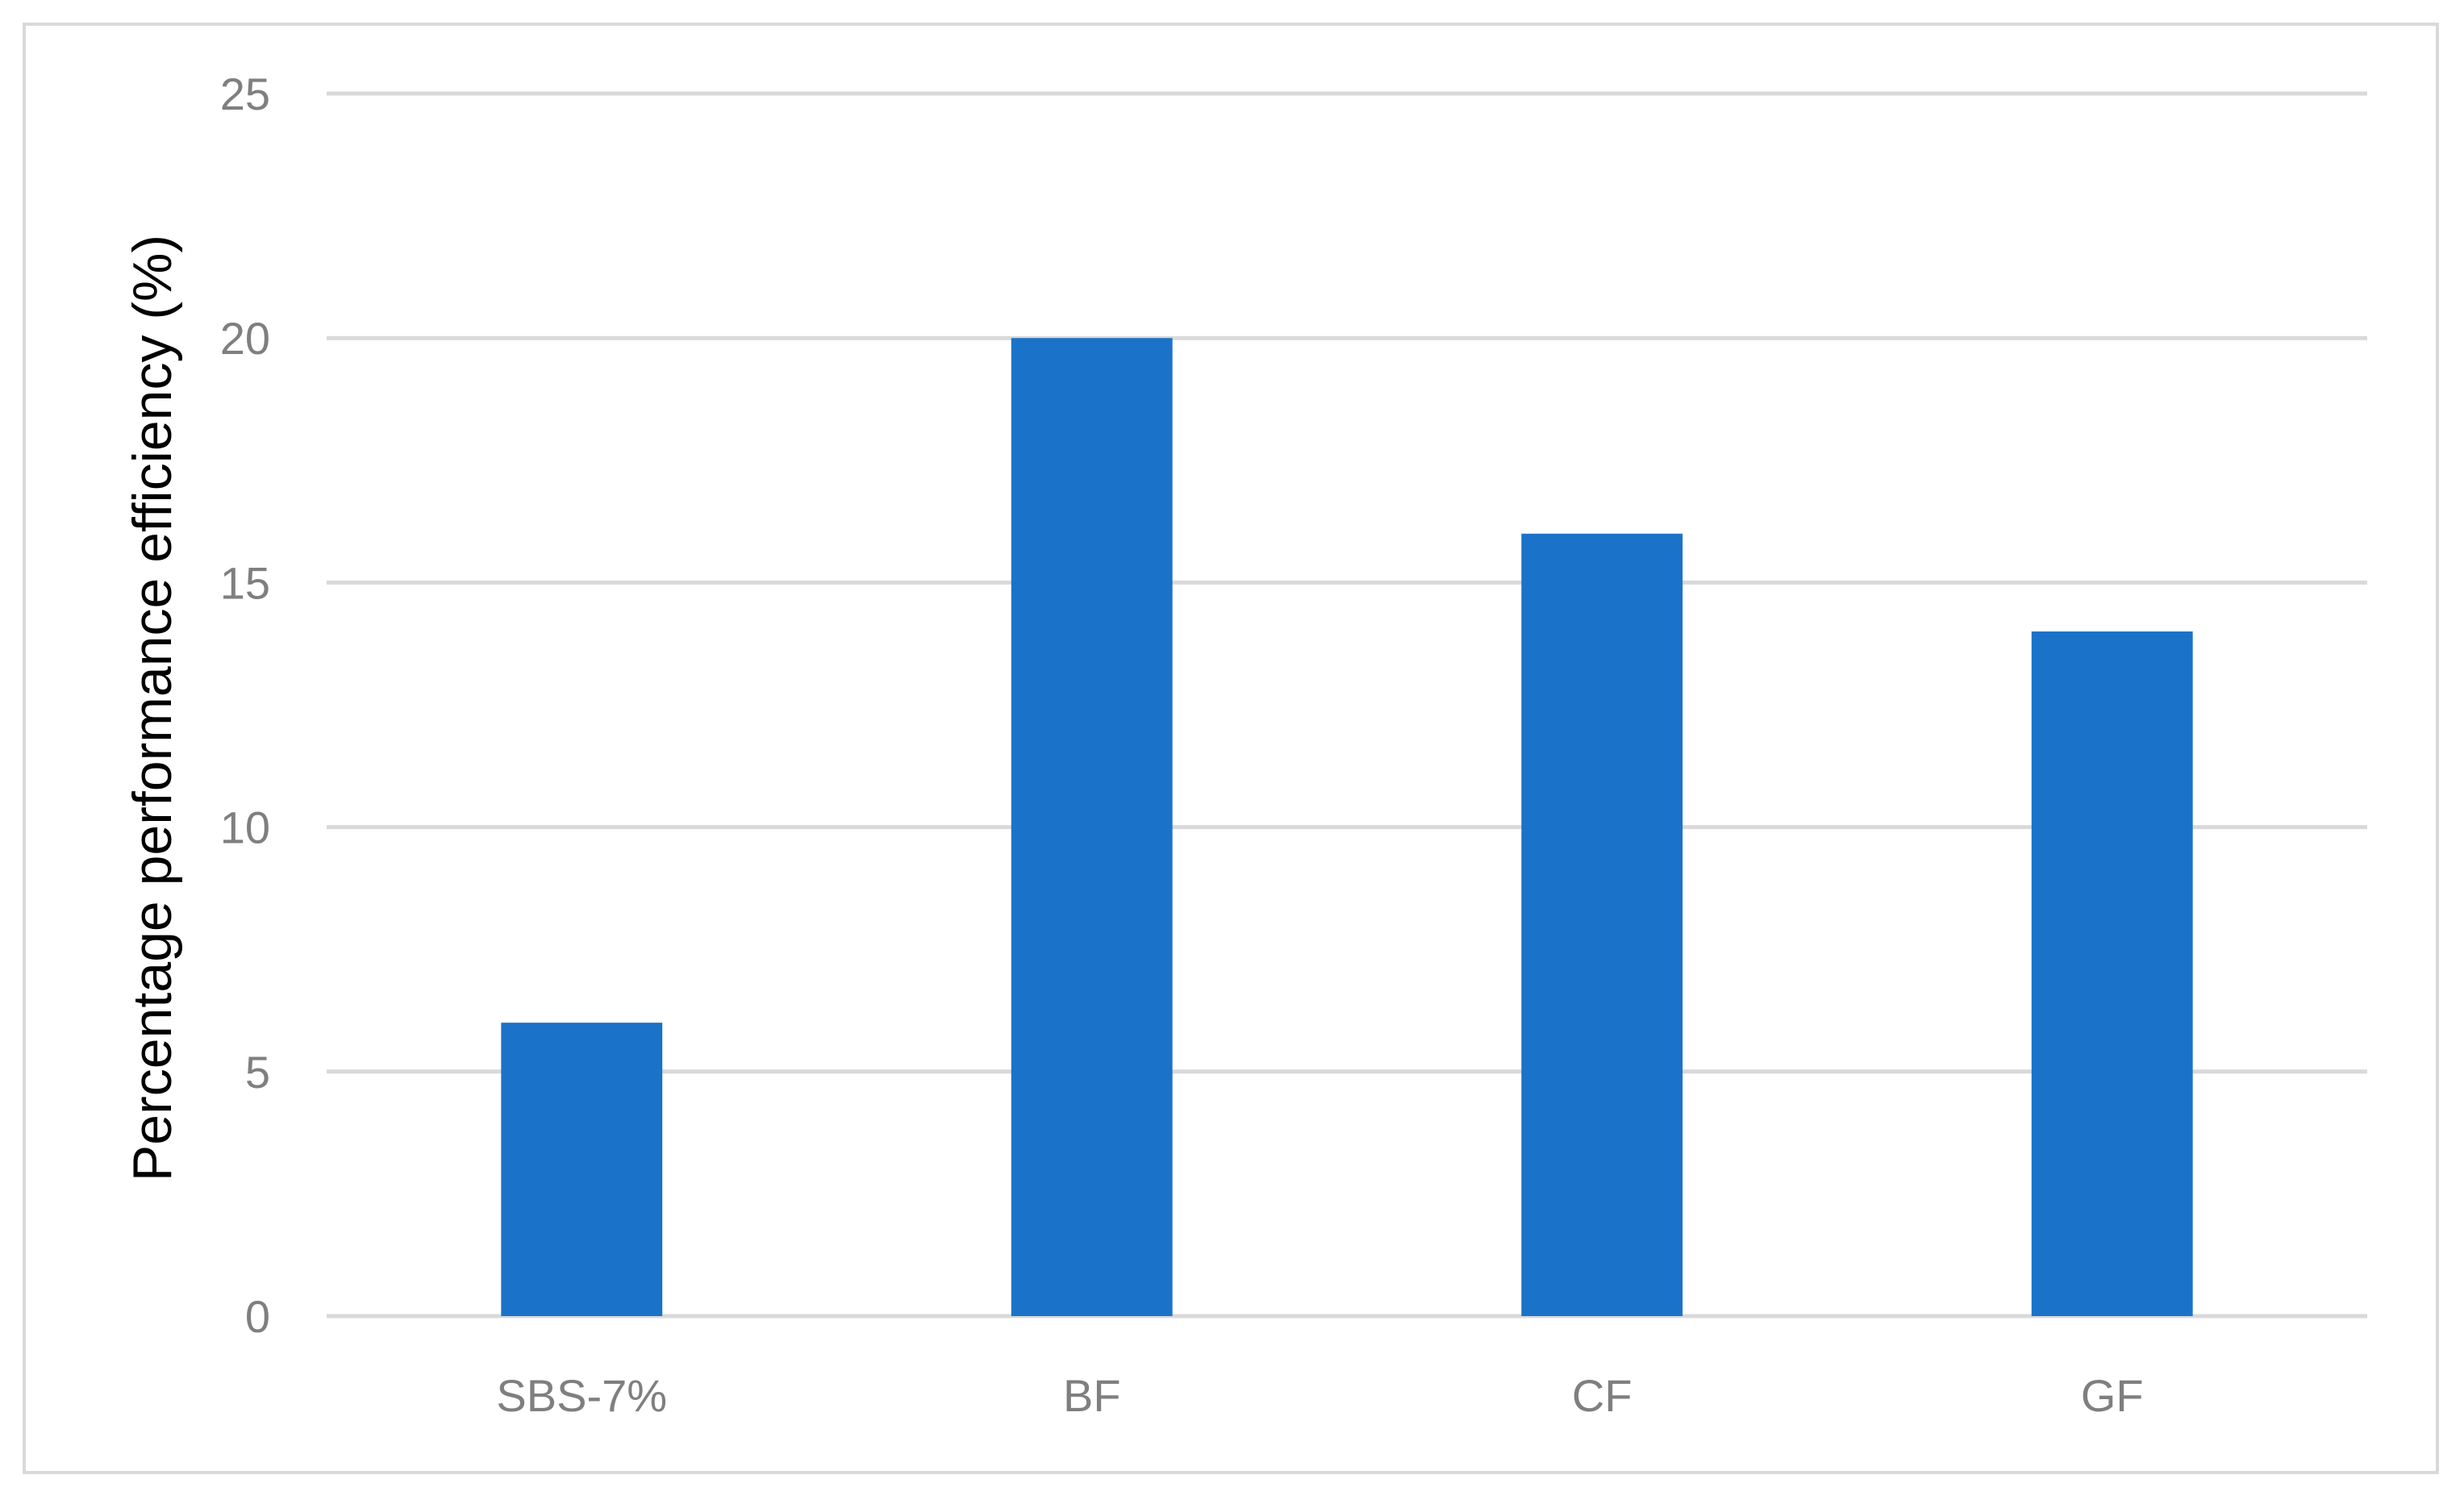  I want to click on bar-gf, so click(2112, 973).